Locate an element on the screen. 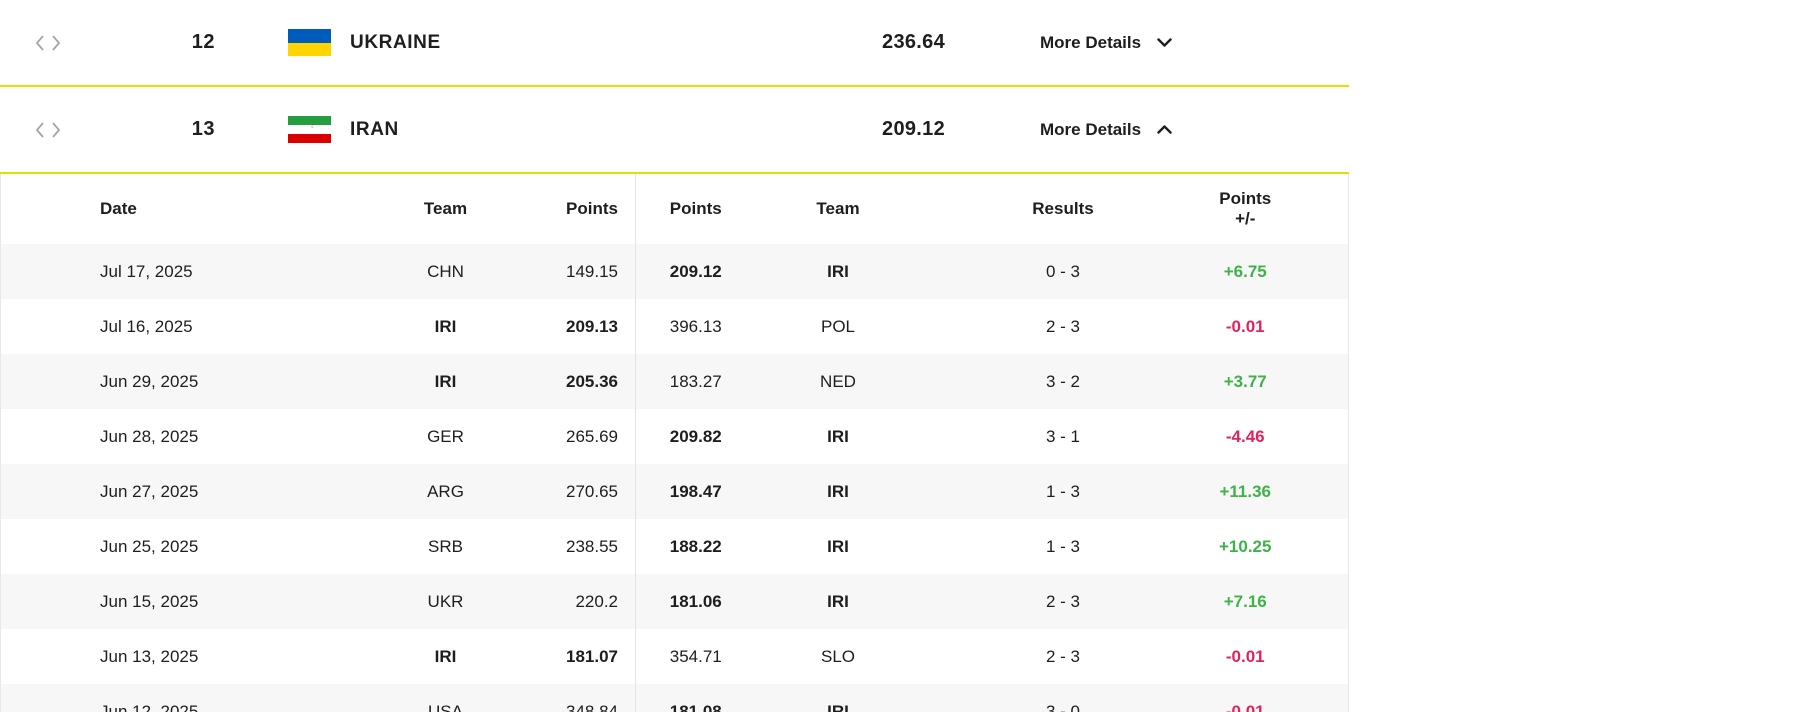 The height and width of the screenshot is (712, 1813). team-a-points: 220.2 is located at coordinates (590, 601).